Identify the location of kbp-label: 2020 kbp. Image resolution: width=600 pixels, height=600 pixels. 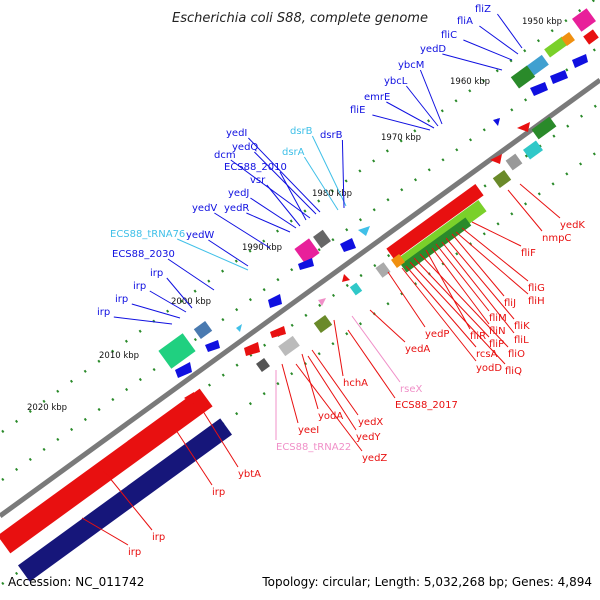
(47, 408).